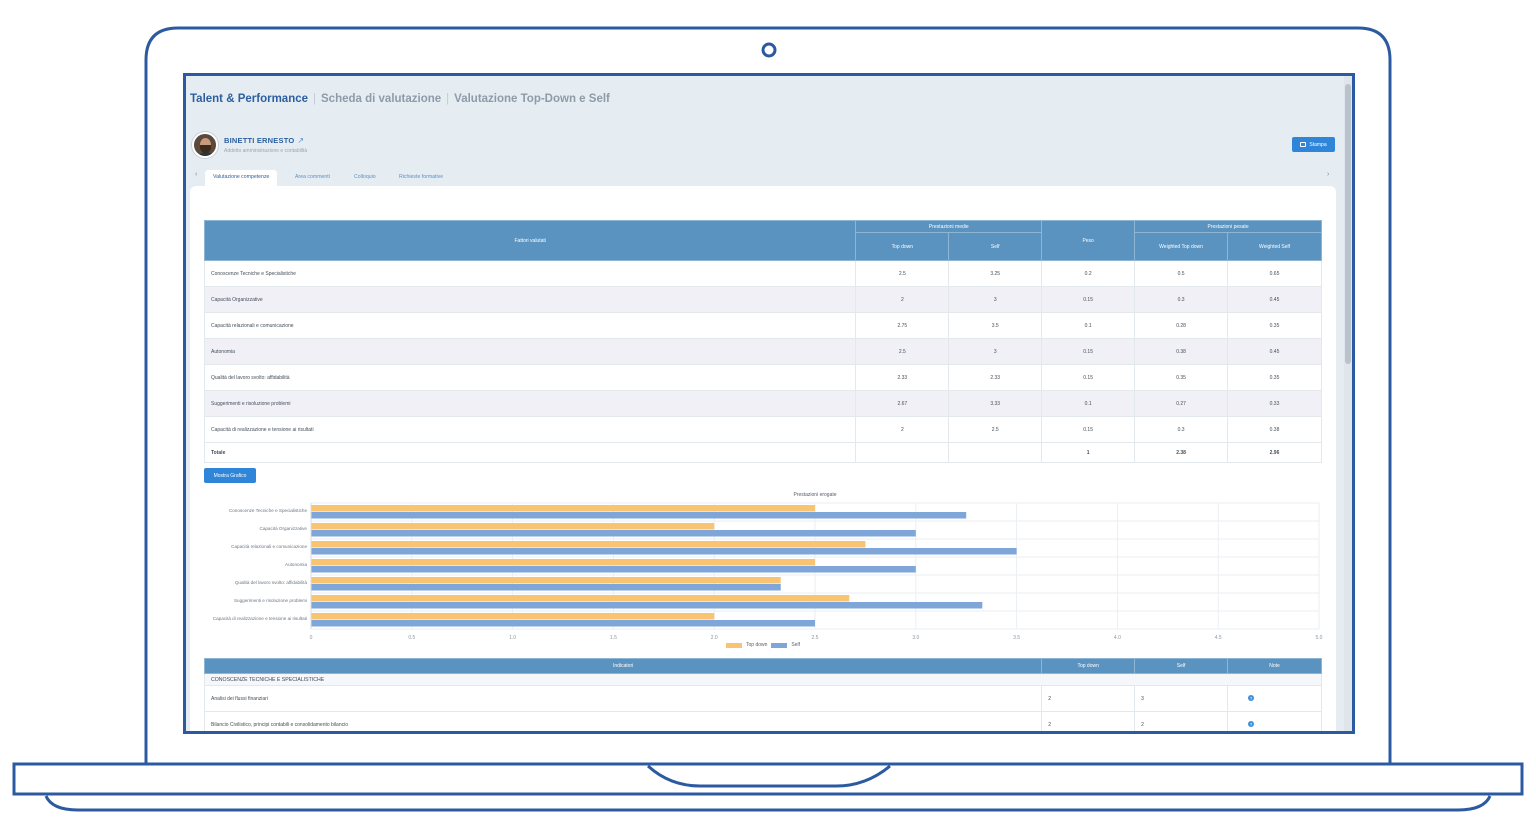  Describe the element at coordinates (311, 638) in the screenshot. I see `x-tick-label: 0` at that location.